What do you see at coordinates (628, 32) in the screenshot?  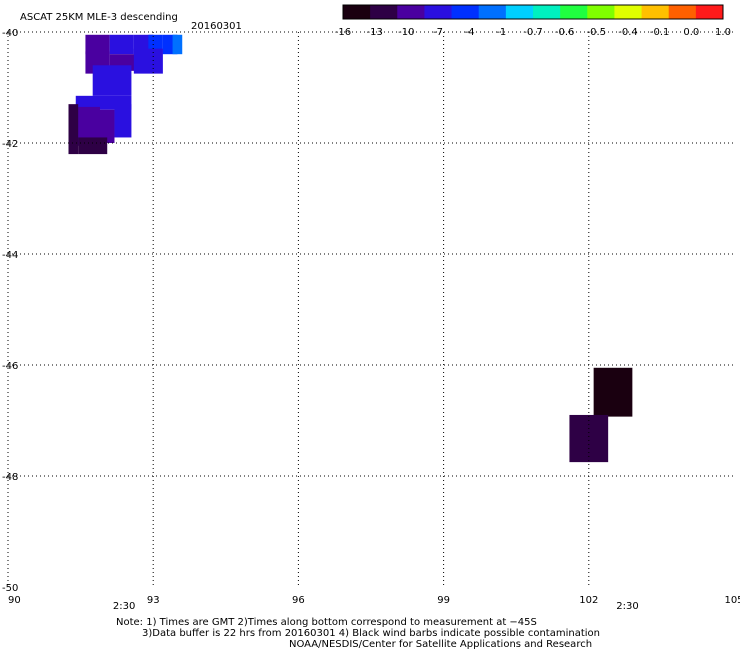 I see `colorbar-tick-label: -0.4` at bounding box center [628, 32].